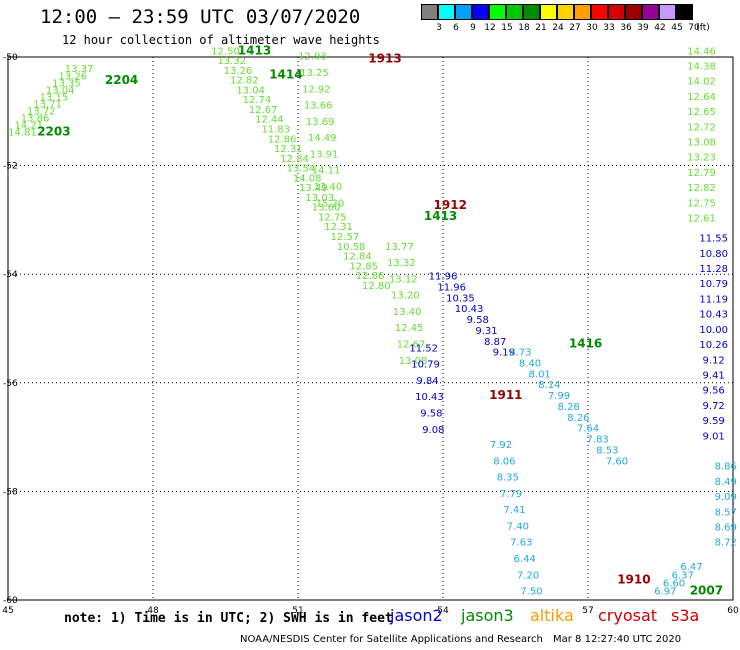  What do you see at coordinates (66, 83) in the screenshot?
I see `wave-height-value: 13.35` at bounding box center [66, 83].